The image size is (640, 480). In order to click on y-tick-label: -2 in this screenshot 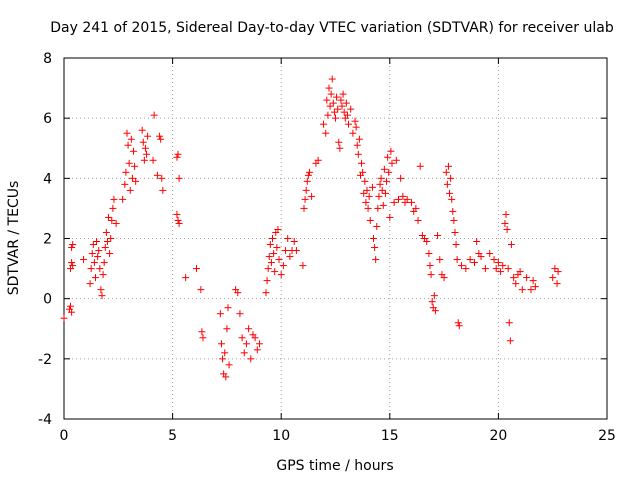, I will do `click(45, 360)`.